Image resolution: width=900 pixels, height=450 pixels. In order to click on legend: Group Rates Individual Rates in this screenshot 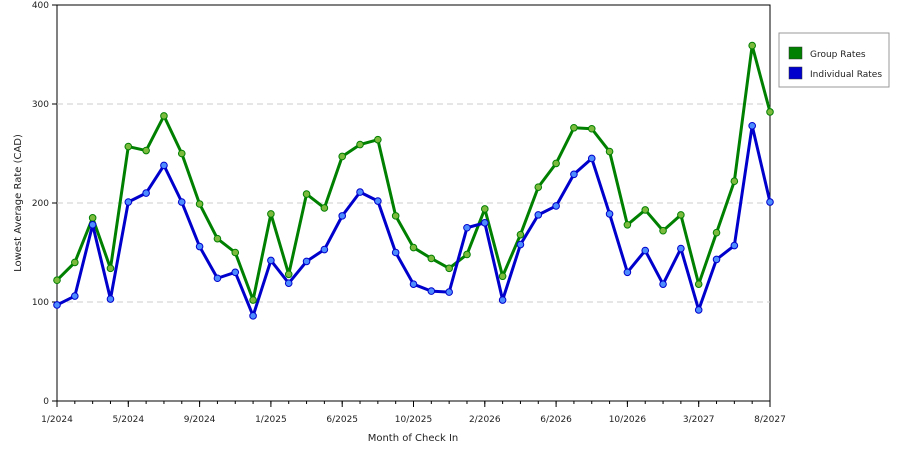, I will do `click(834, 60)`.